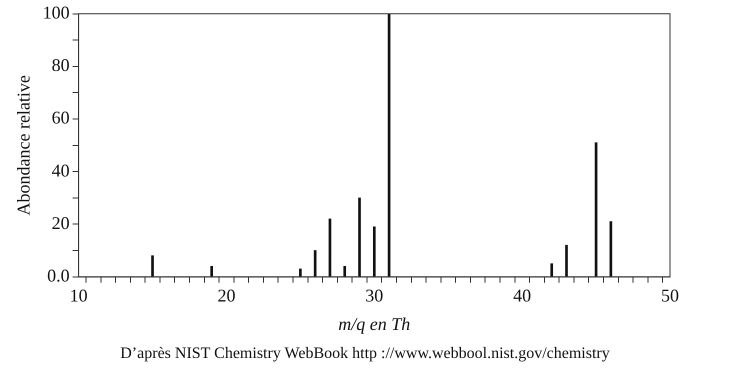 The image size is (730, 371). What do you see at coordinates (522, 295) in the screenshot?
I see `x-tick-label: 40` at bounding box center [522, 295].